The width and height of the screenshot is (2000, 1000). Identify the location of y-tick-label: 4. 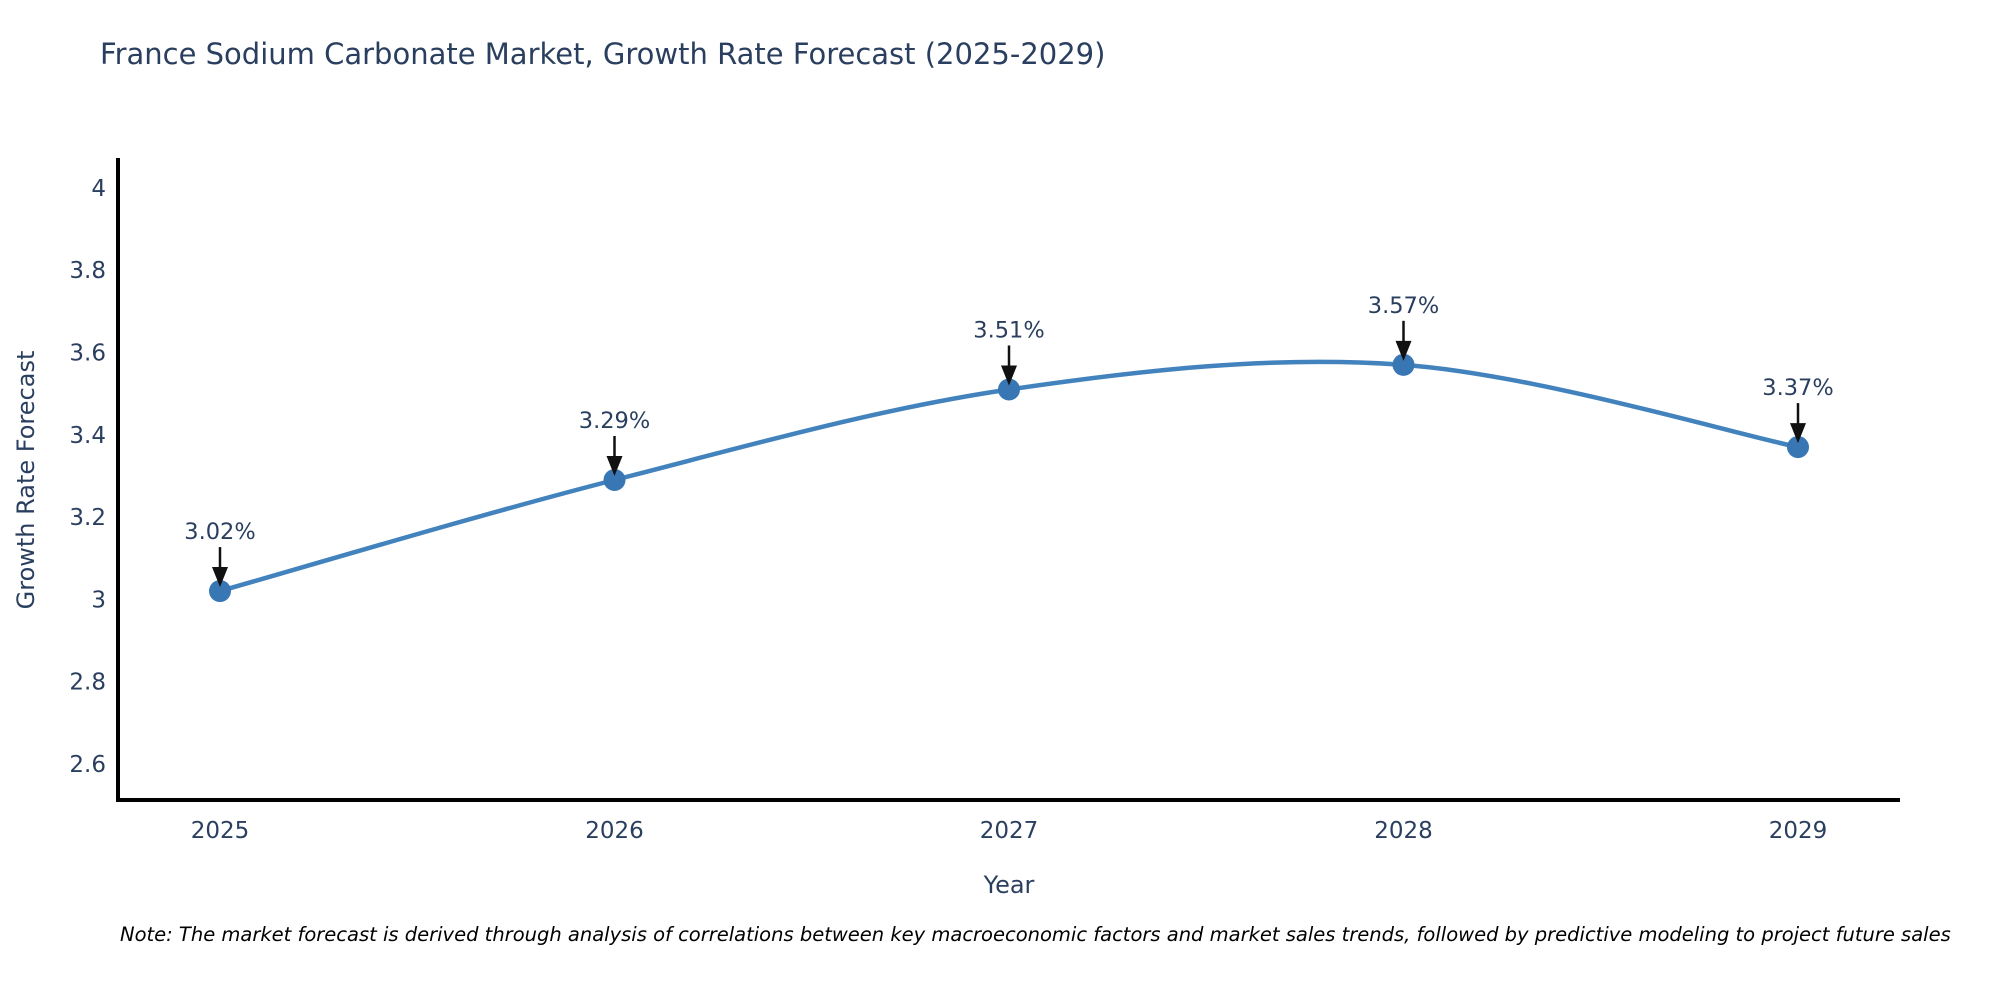
(98, 189).